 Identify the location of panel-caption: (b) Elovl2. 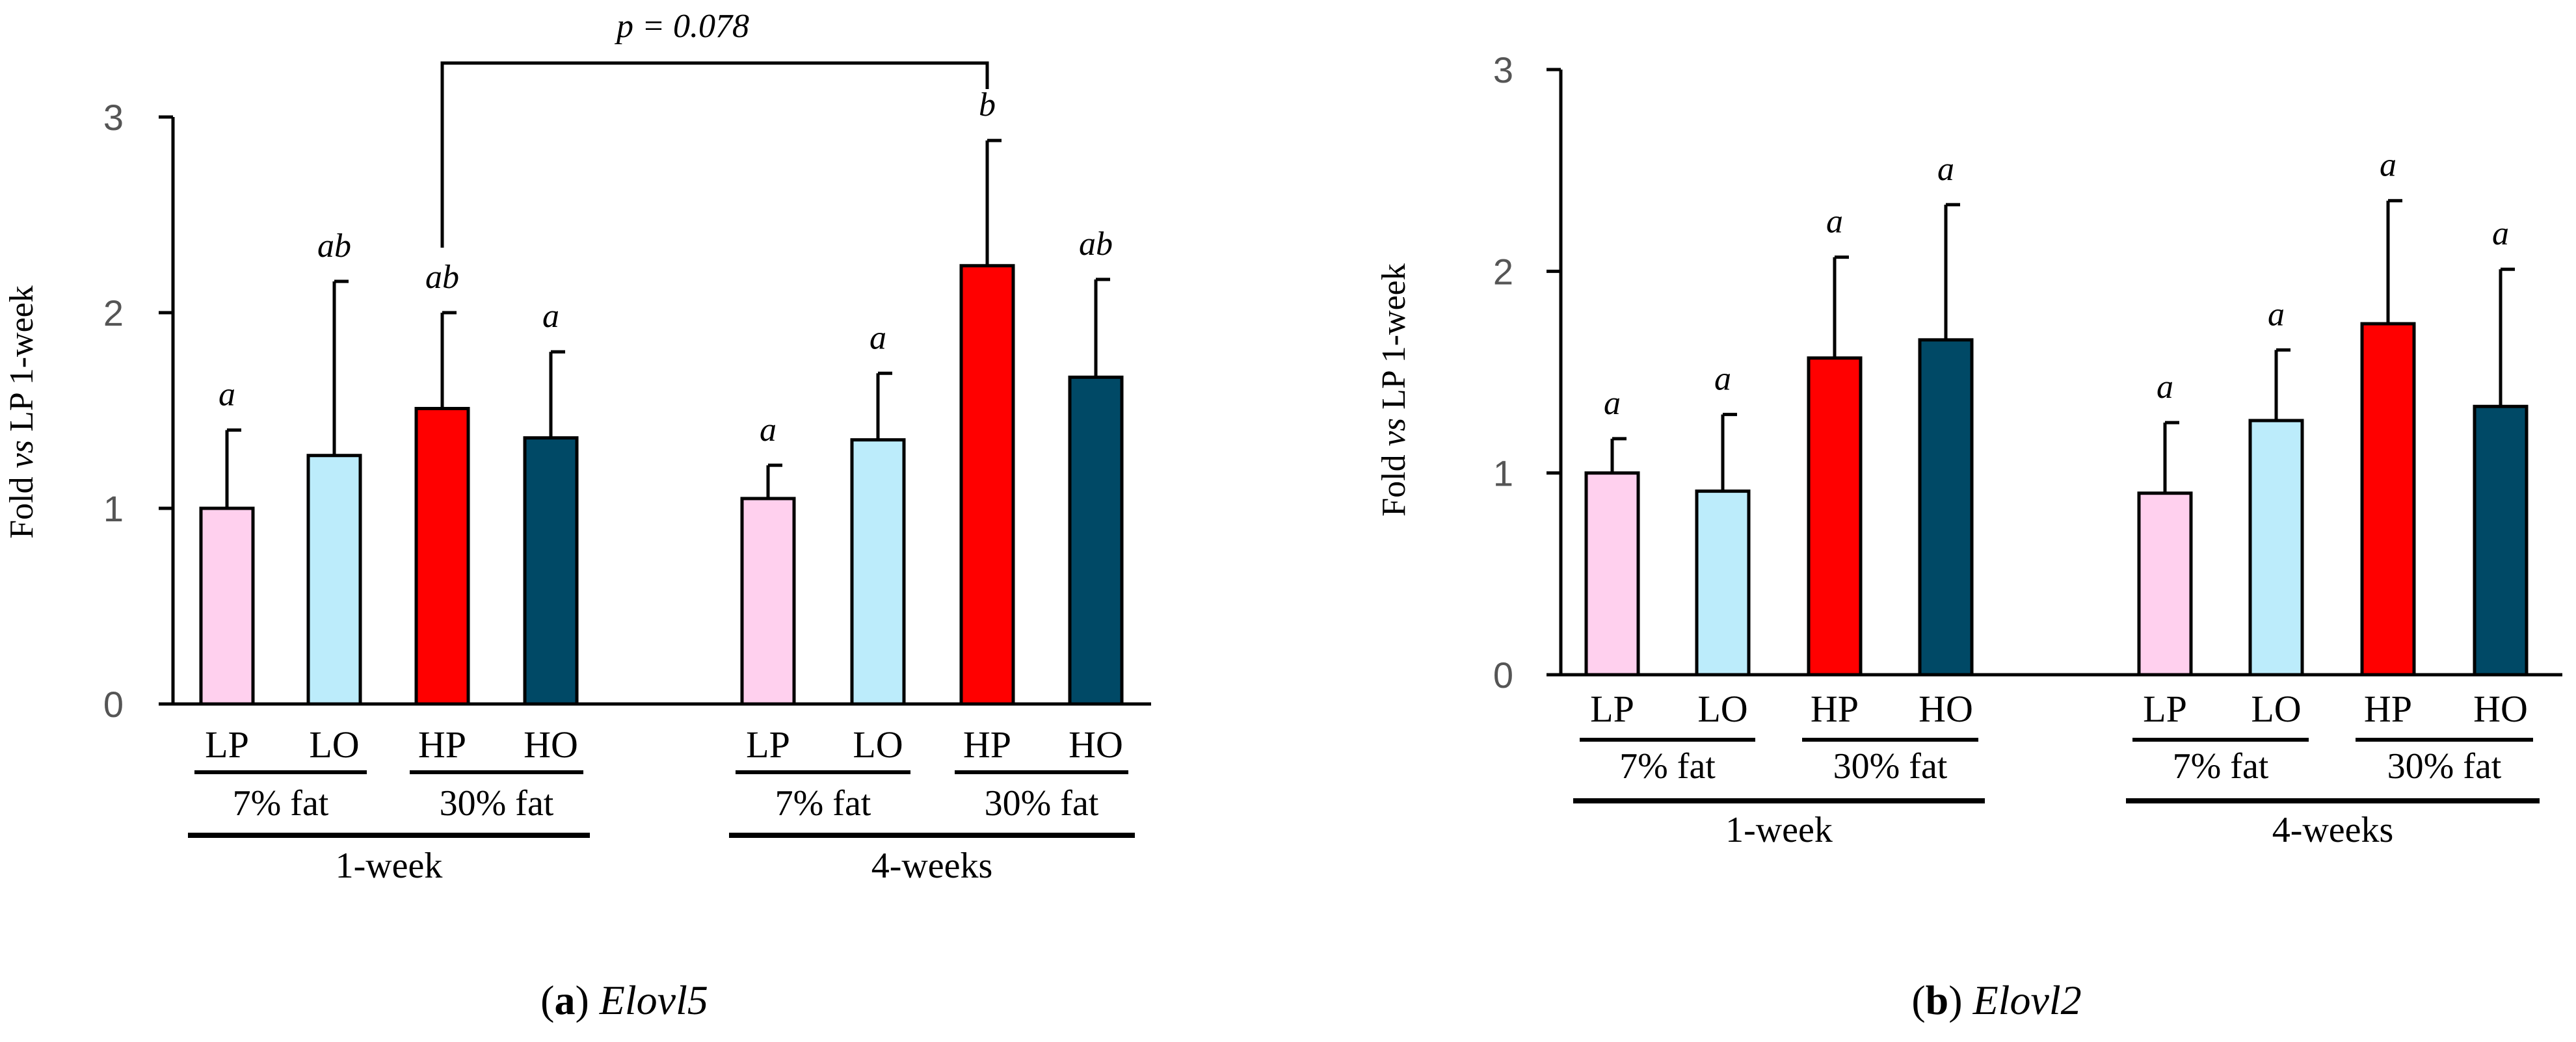
(1996, 1000).